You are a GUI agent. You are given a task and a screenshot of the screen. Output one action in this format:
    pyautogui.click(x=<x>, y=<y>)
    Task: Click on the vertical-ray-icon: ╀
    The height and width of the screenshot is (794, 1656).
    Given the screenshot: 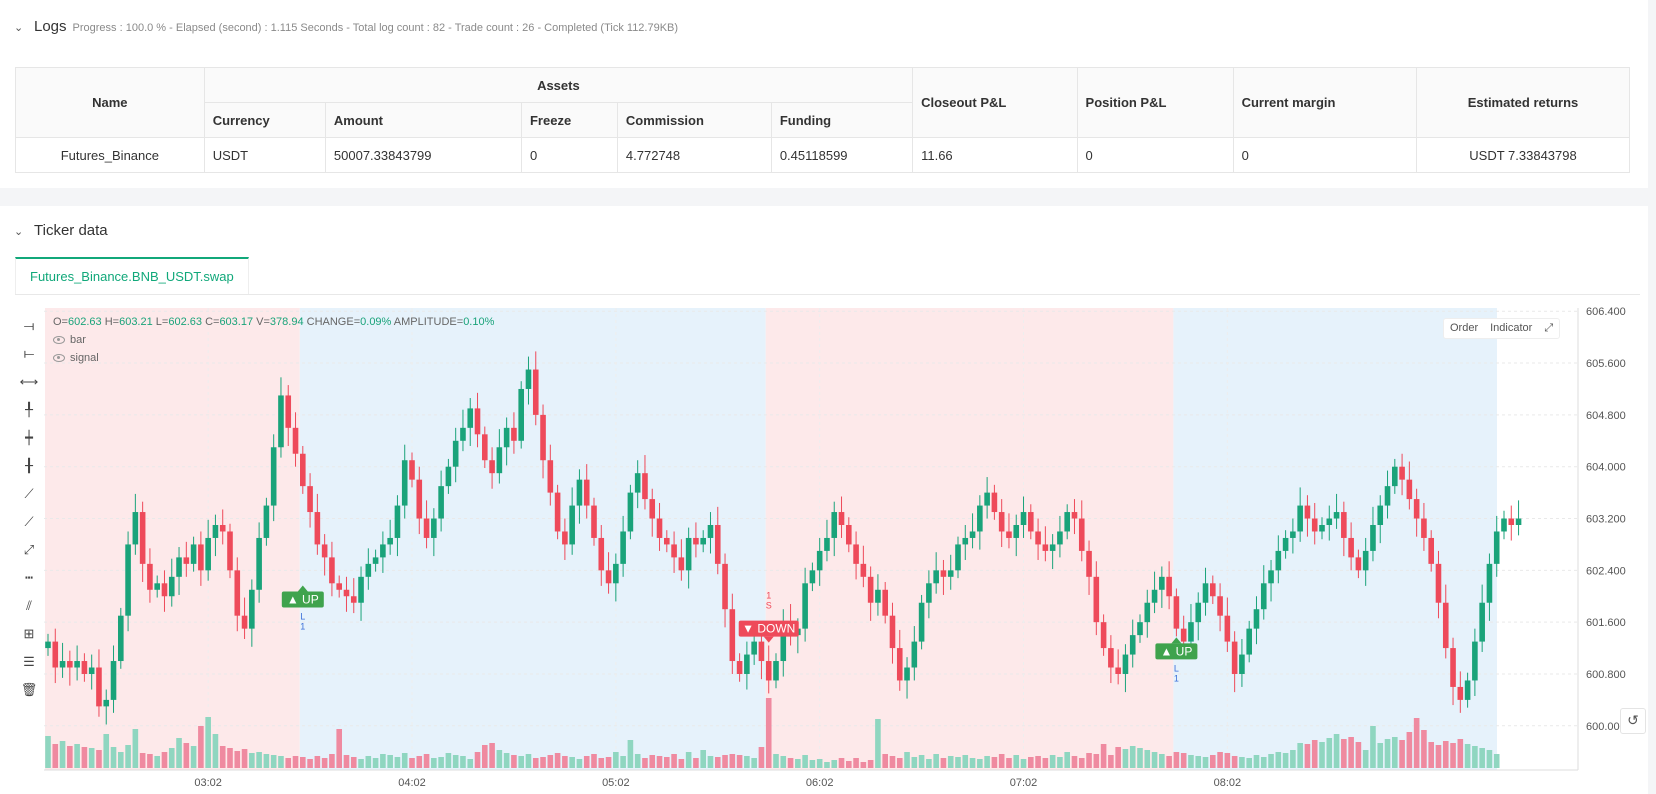 What is the action you would take?
    pyautogui.click(x=29, y=409)
    